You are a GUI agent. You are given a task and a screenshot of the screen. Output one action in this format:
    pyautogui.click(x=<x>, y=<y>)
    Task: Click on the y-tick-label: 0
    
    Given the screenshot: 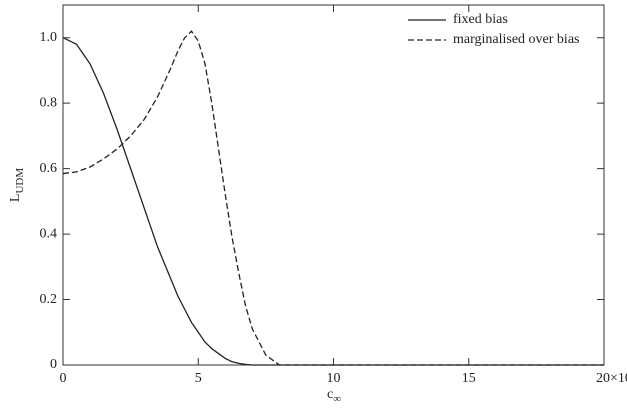 What is the action you would take?
    pyautogui.click(x=53, y=364)
    